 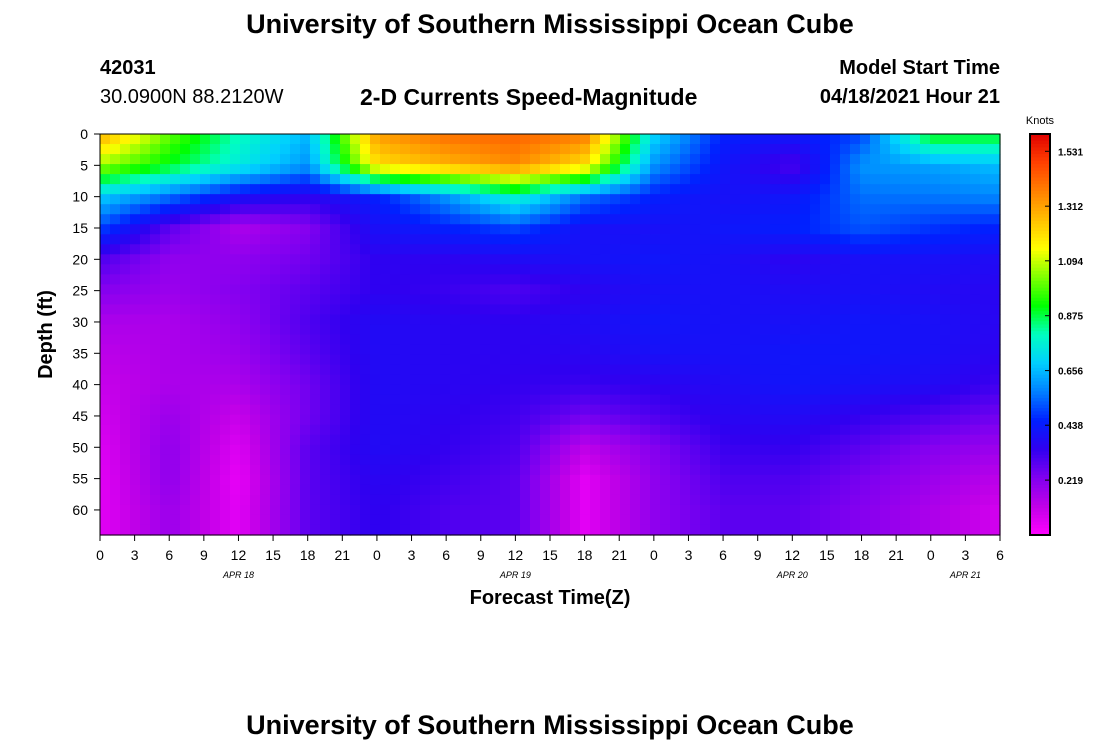 What do you see at coordinates (80, 197) in the screenshot?
I see `y-tick-label: 10` at bounding box center [80, 197].